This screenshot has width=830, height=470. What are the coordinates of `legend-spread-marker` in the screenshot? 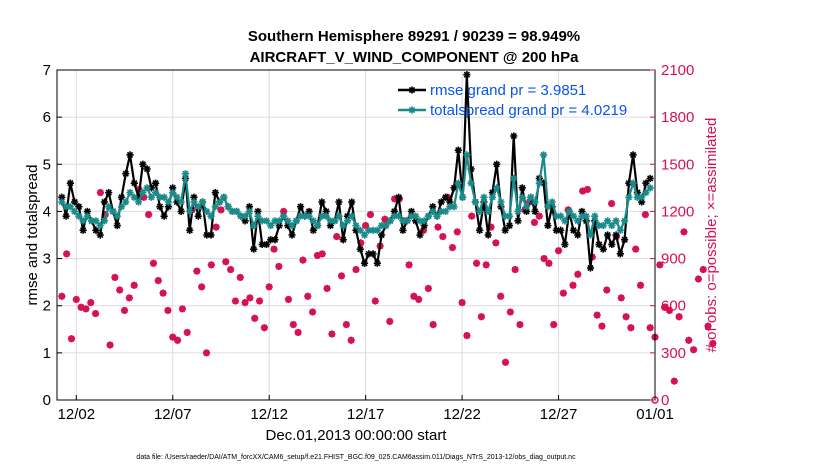 It's located at (412, 110).